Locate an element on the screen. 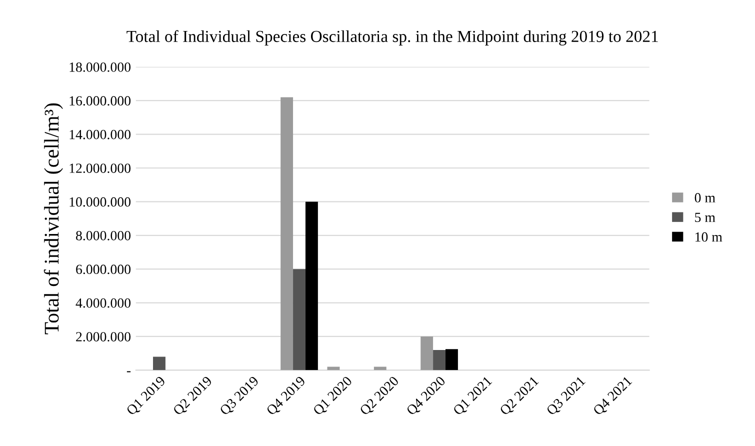 This screenshot has width=755, height=446. y-tick-label: 18.000.000 is located at coordinates (100, 67).